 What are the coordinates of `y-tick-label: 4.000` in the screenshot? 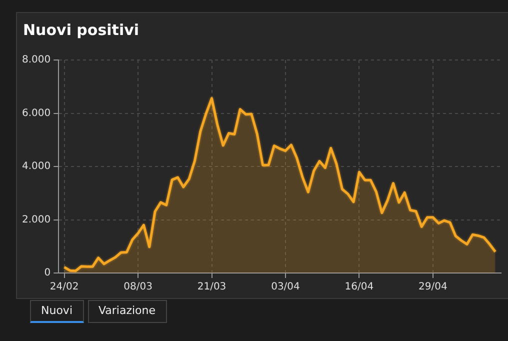 It's located at (36, 166).